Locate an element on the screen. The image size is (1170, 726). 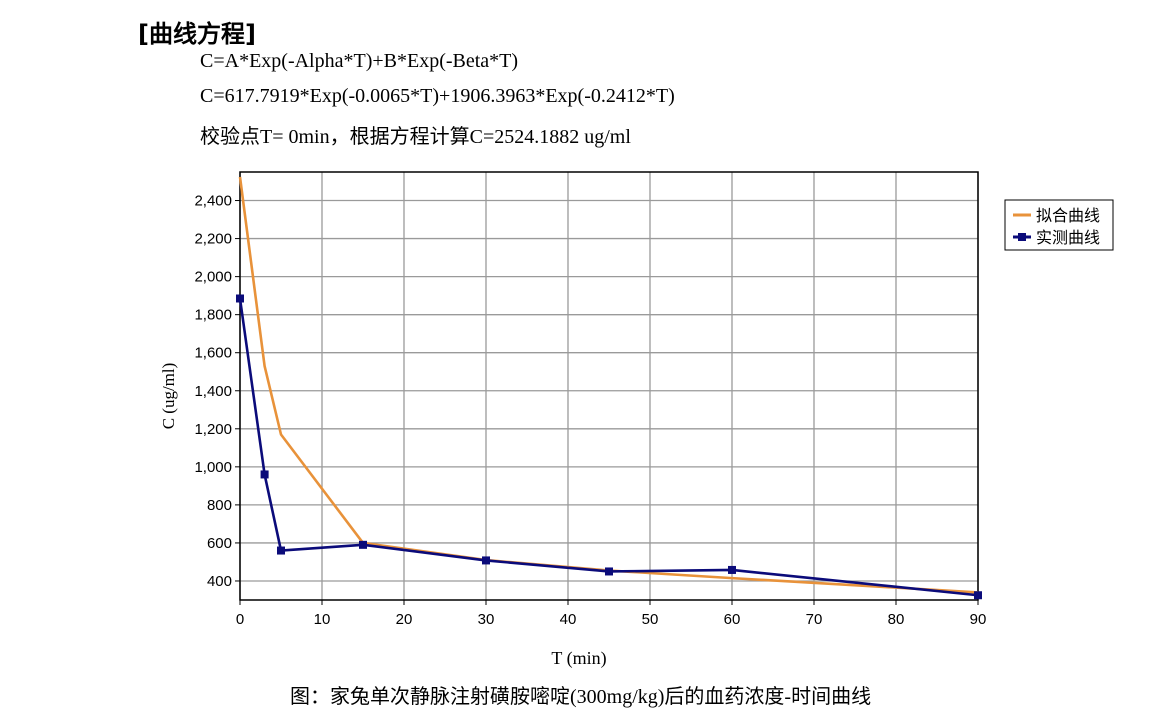
legend-box is located at coordinates (1059, 225).